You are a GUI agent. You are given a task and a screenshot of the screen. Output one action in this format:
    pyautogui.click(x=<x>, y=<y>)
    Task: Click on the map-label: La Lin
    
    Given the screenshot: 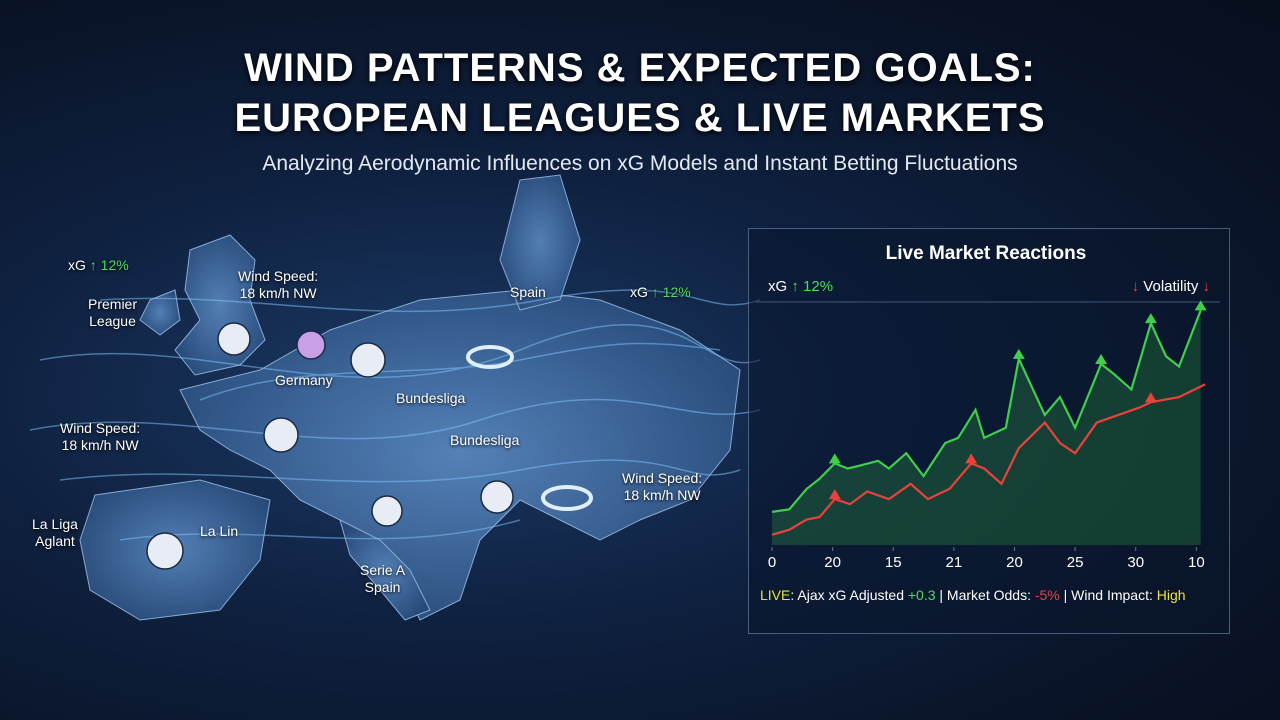 What is the action you would take?
    pyautogui.click(x=219, y=531)
    